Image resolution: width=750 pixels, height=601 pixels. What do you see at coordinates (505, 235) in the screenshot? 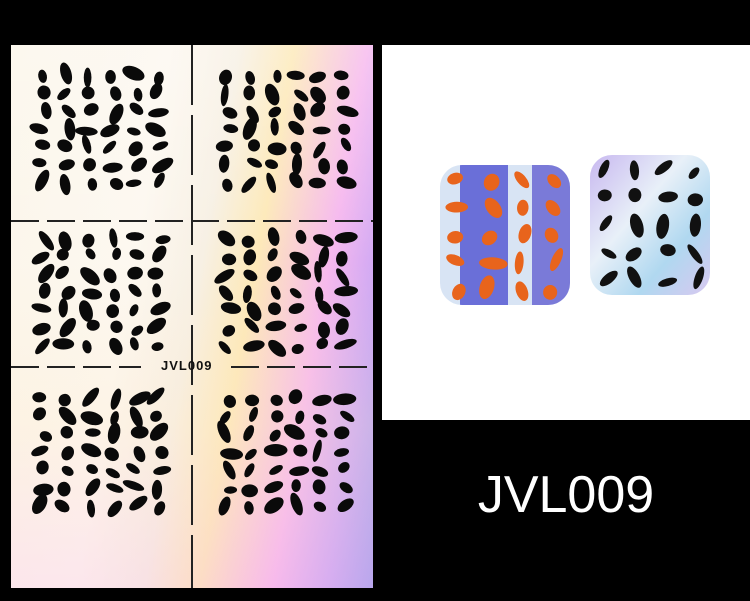
I see `nail-left` at bounding box center [505, 235].